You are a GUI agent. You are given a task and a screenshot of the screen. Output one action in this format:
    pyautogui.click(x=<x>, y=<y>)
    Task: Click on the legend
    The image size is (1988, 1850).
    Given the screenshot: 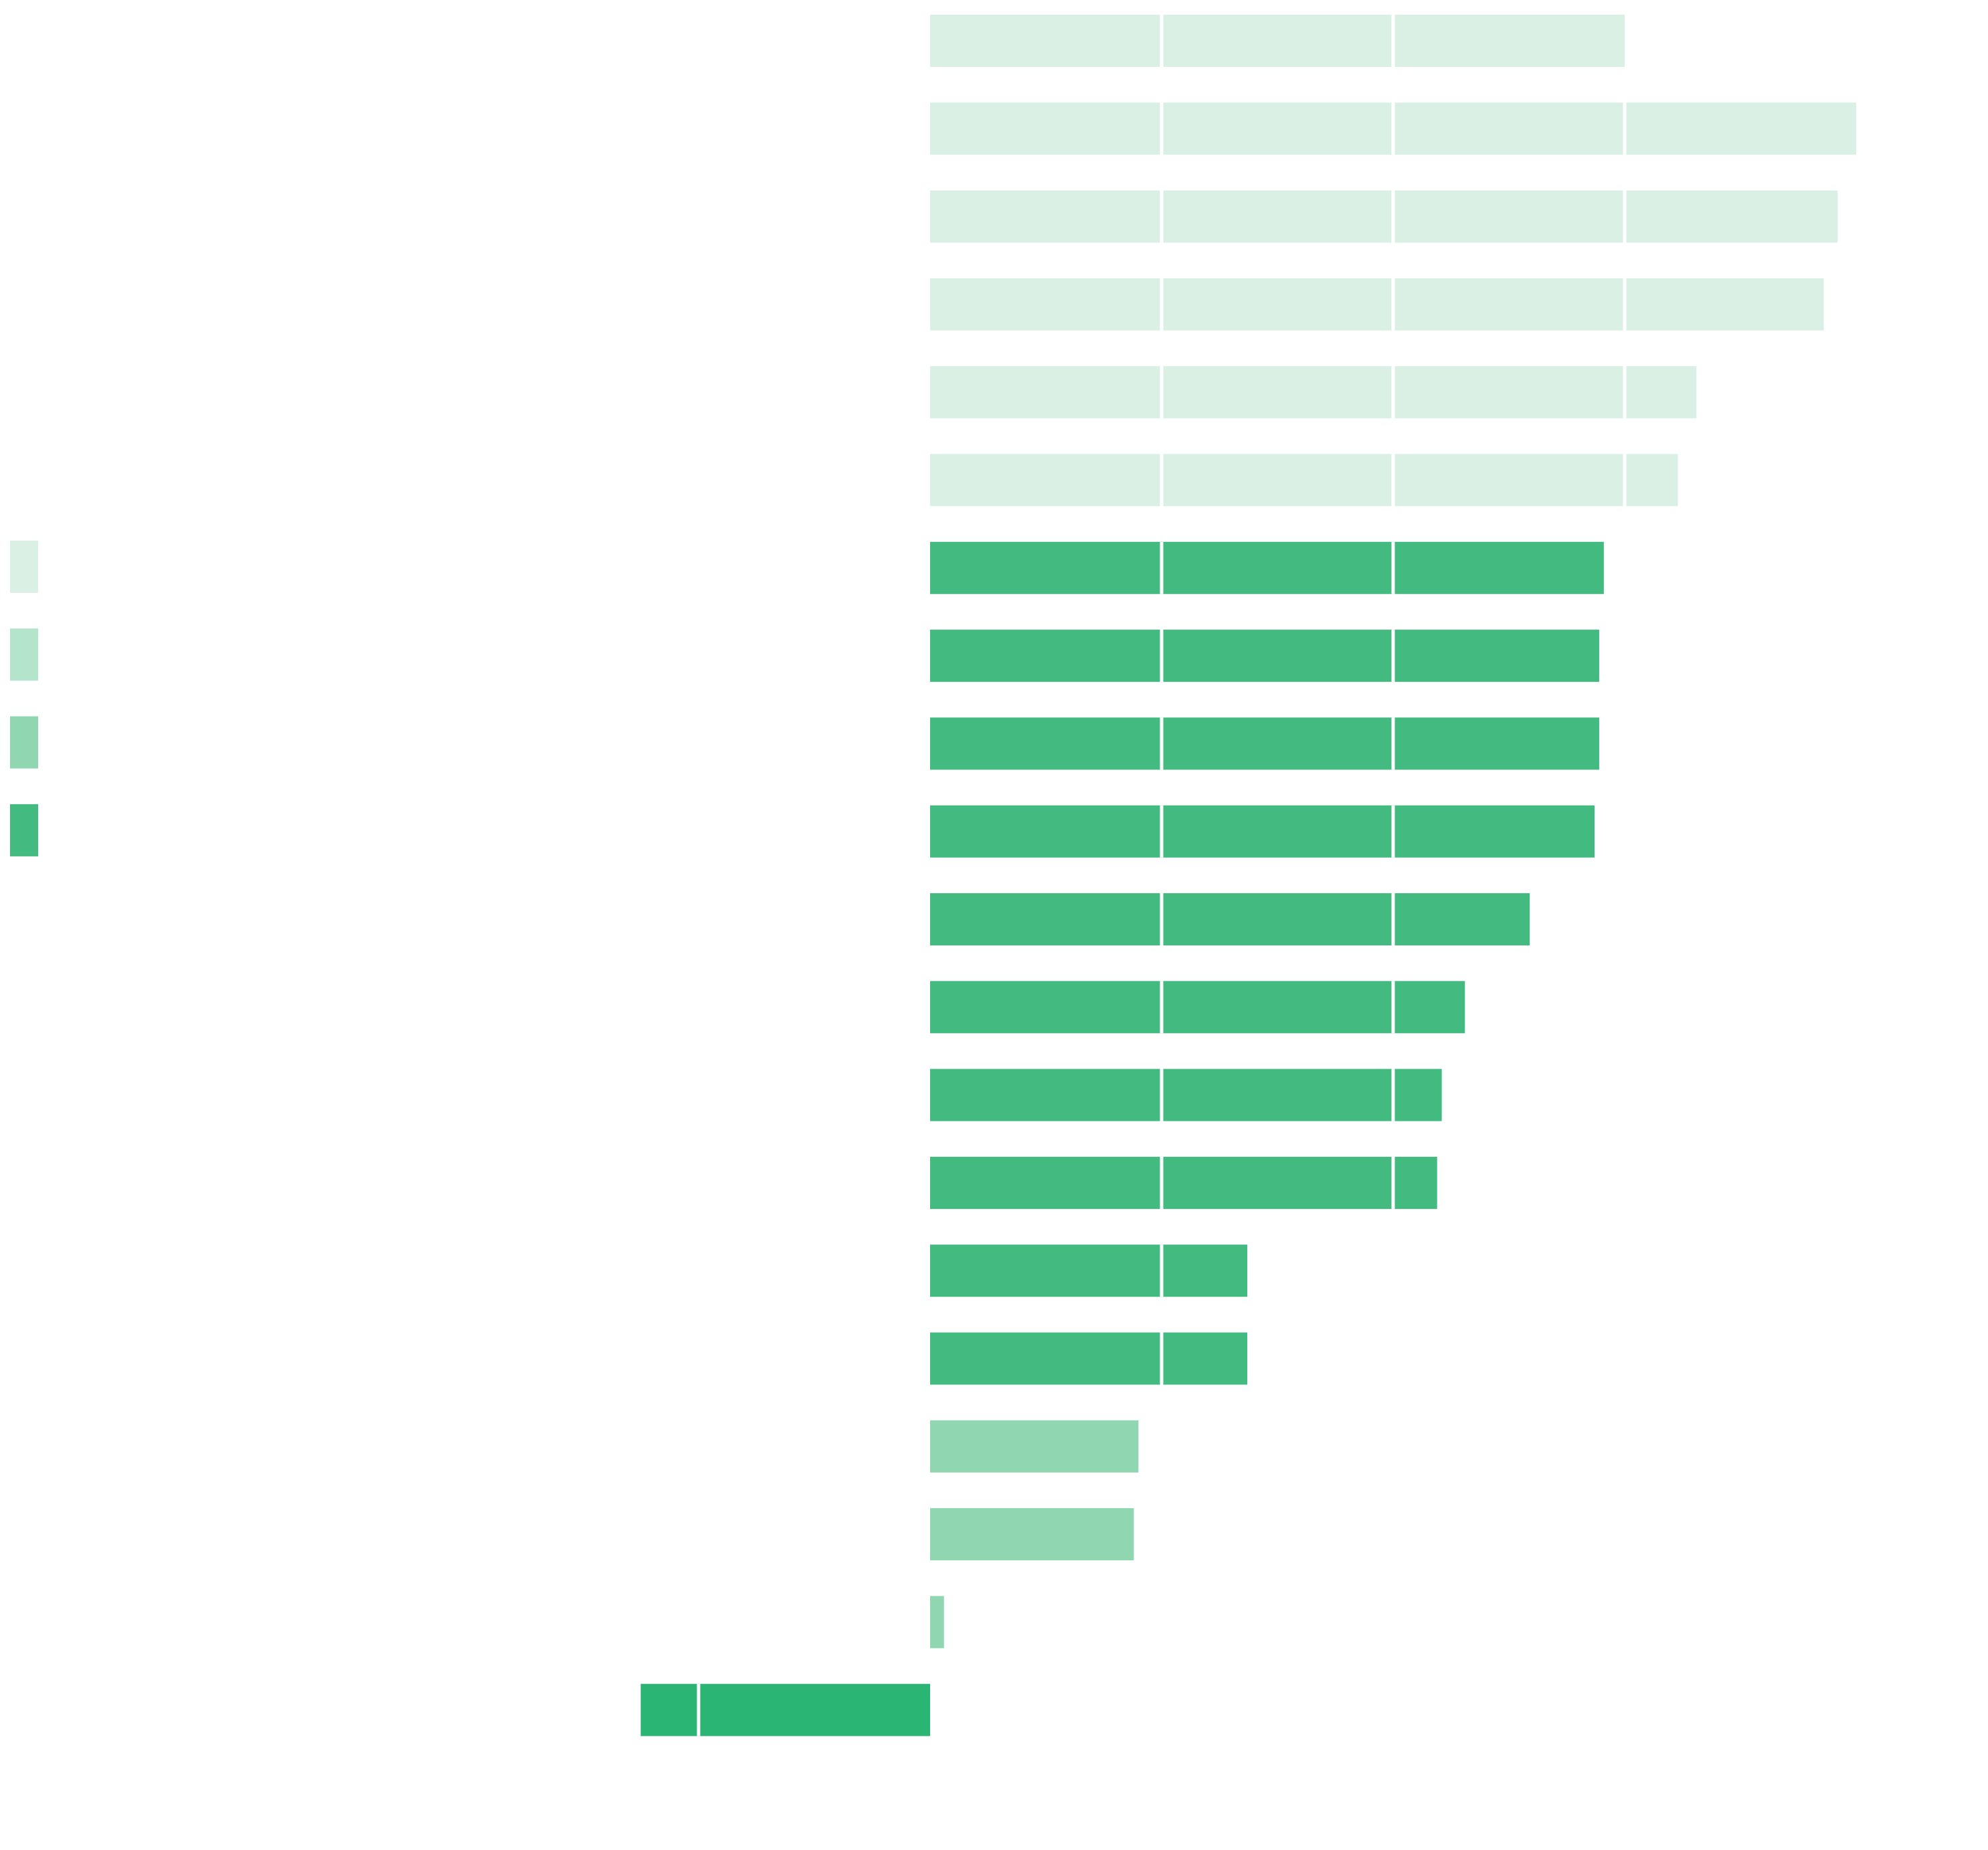 What is the action you would take?
    pyautogui.click(x=24, y=699)
    